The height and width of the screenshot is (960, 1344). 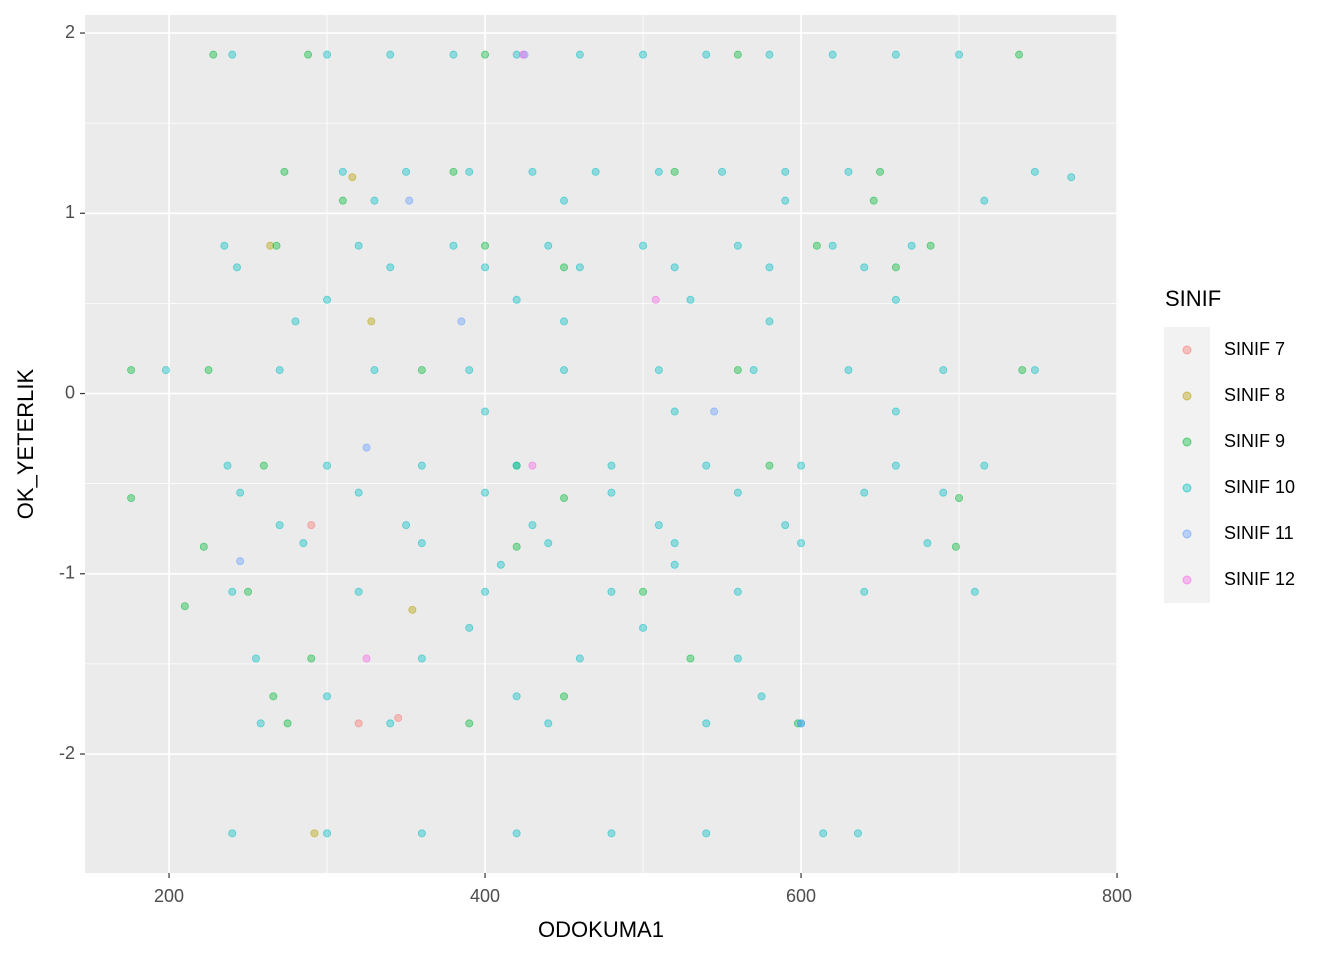 What do you see at coordinates (67, 753) in the screenshot?
I see `y-tick-label: -2` at bounding box center [67, 753].